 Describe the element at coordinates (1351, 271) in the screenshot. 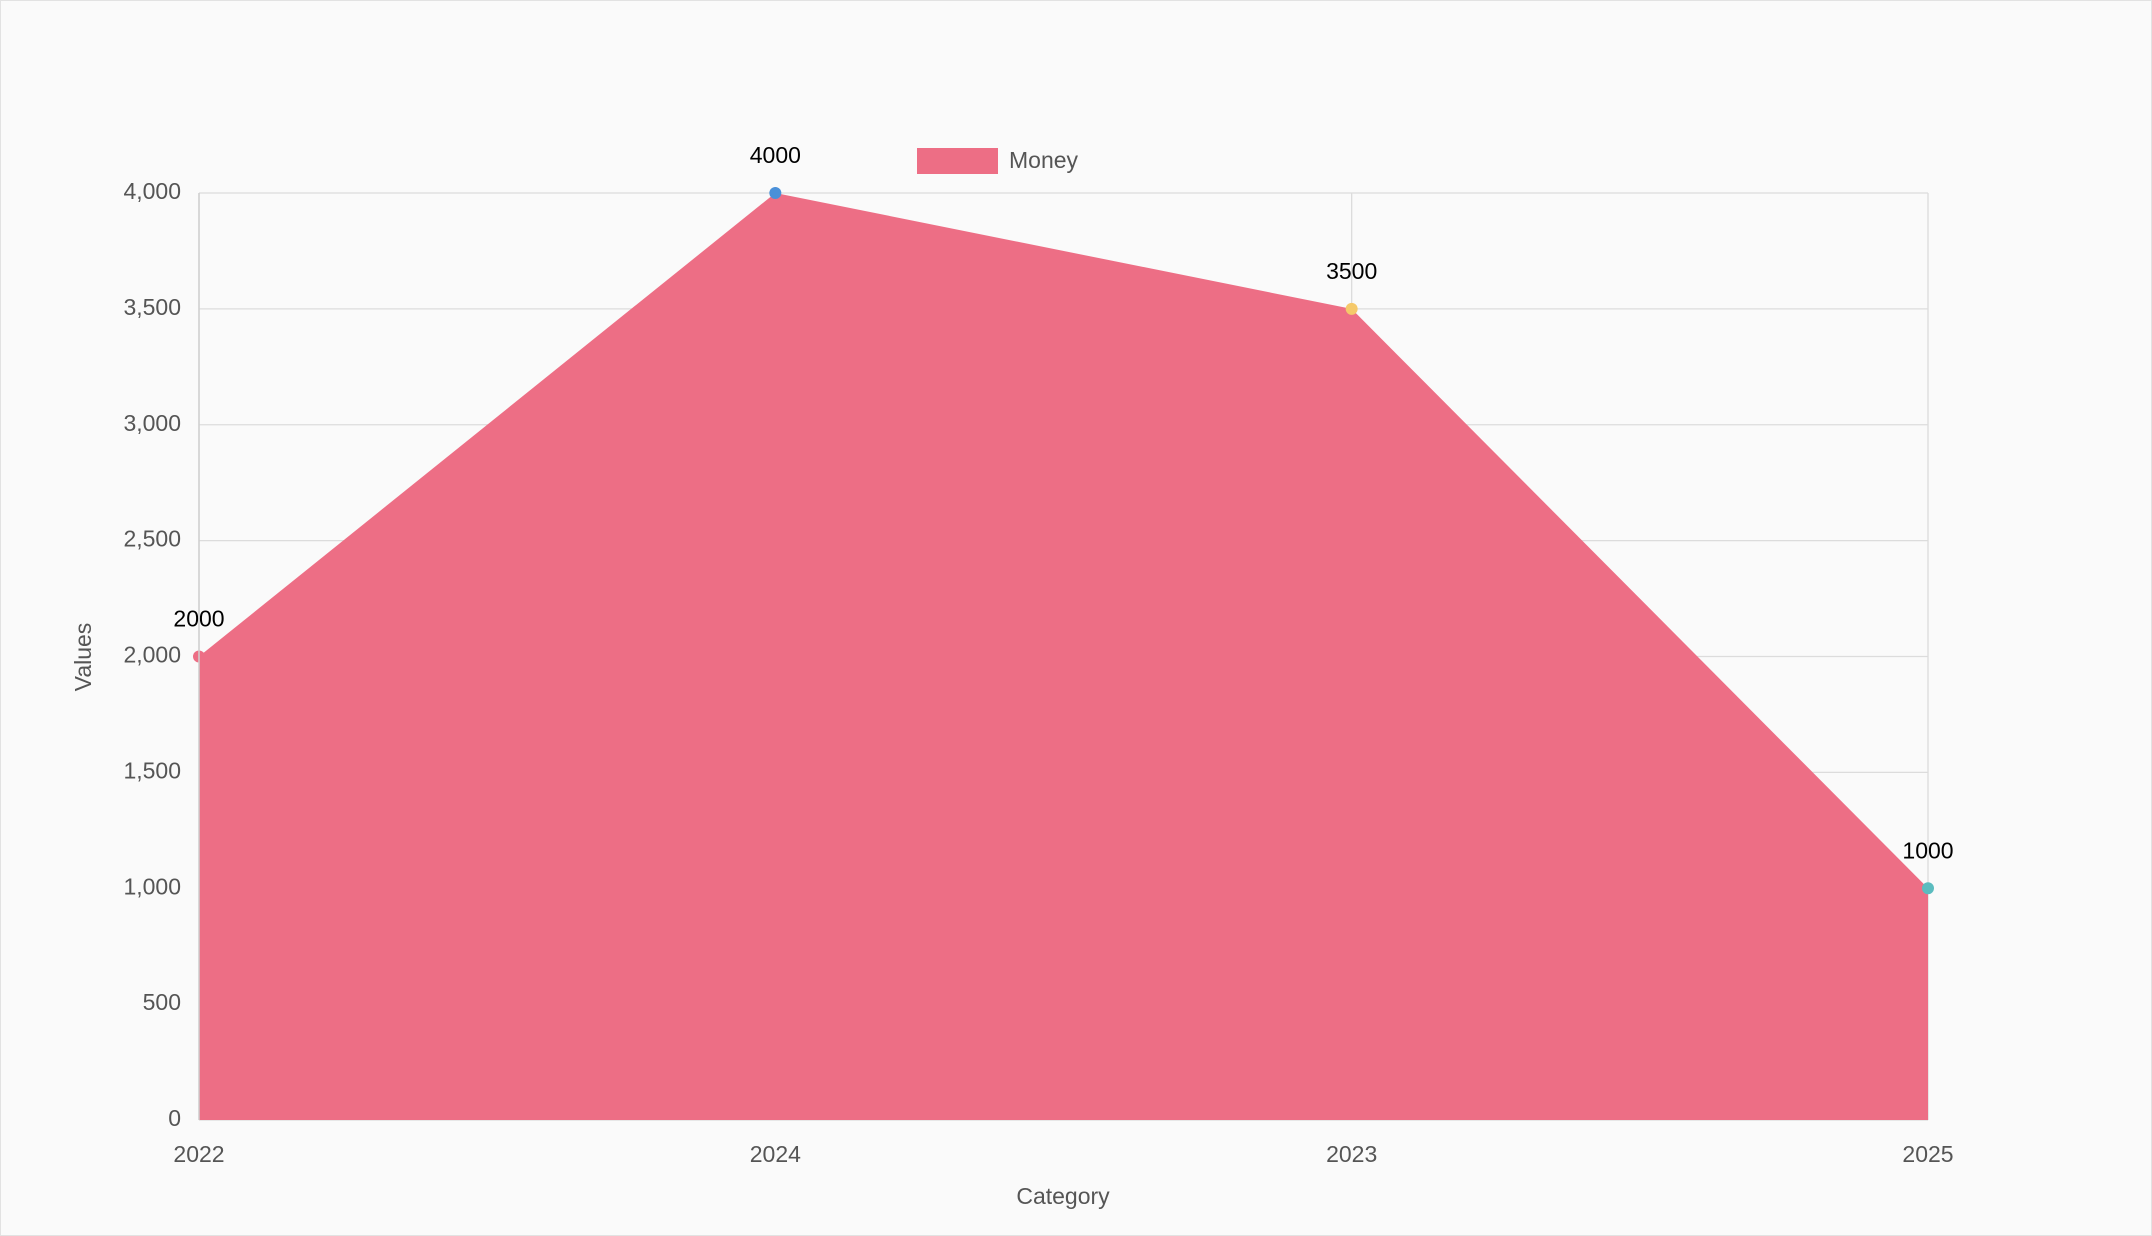

I see `data-label: 3500` at that location.